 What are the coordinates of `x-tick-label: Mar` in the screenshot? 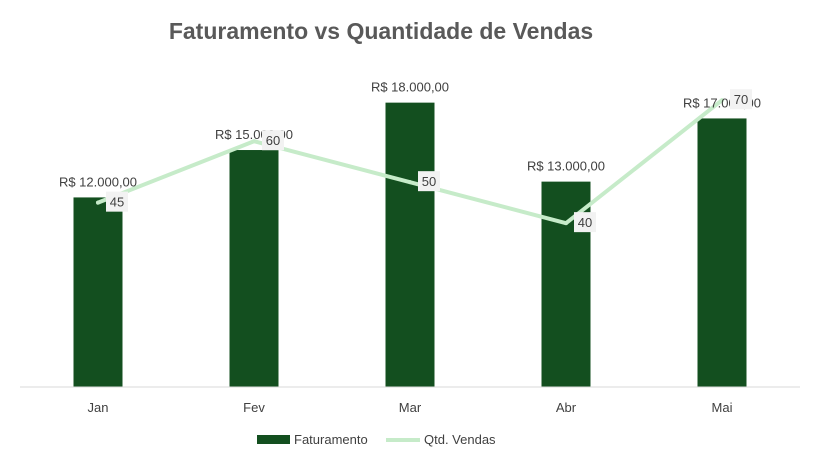 It's located at (410, 407).